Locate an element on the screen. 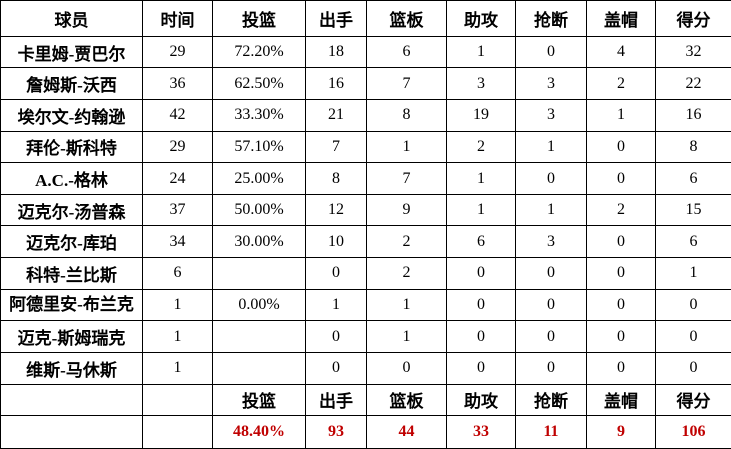 This screenshot has width=731, height=449. name-cell: A.C.-格林 is located at coordinates (71, 178).